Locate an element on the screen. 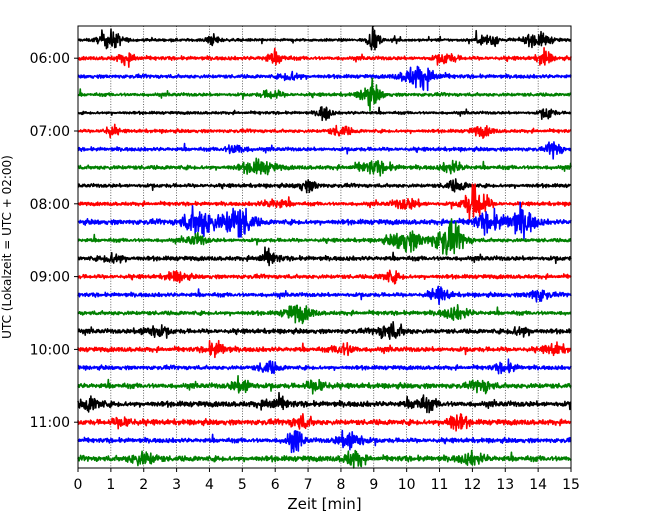  x-tick-label: 8 is located at coordinates (340, 485).